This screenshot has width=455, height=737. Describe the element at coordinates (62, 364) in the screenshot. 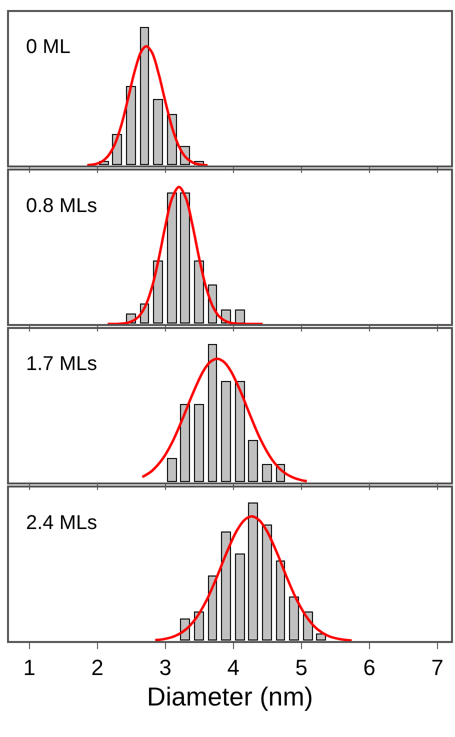

I see `chart-title: 1.7 MLs` at that location.